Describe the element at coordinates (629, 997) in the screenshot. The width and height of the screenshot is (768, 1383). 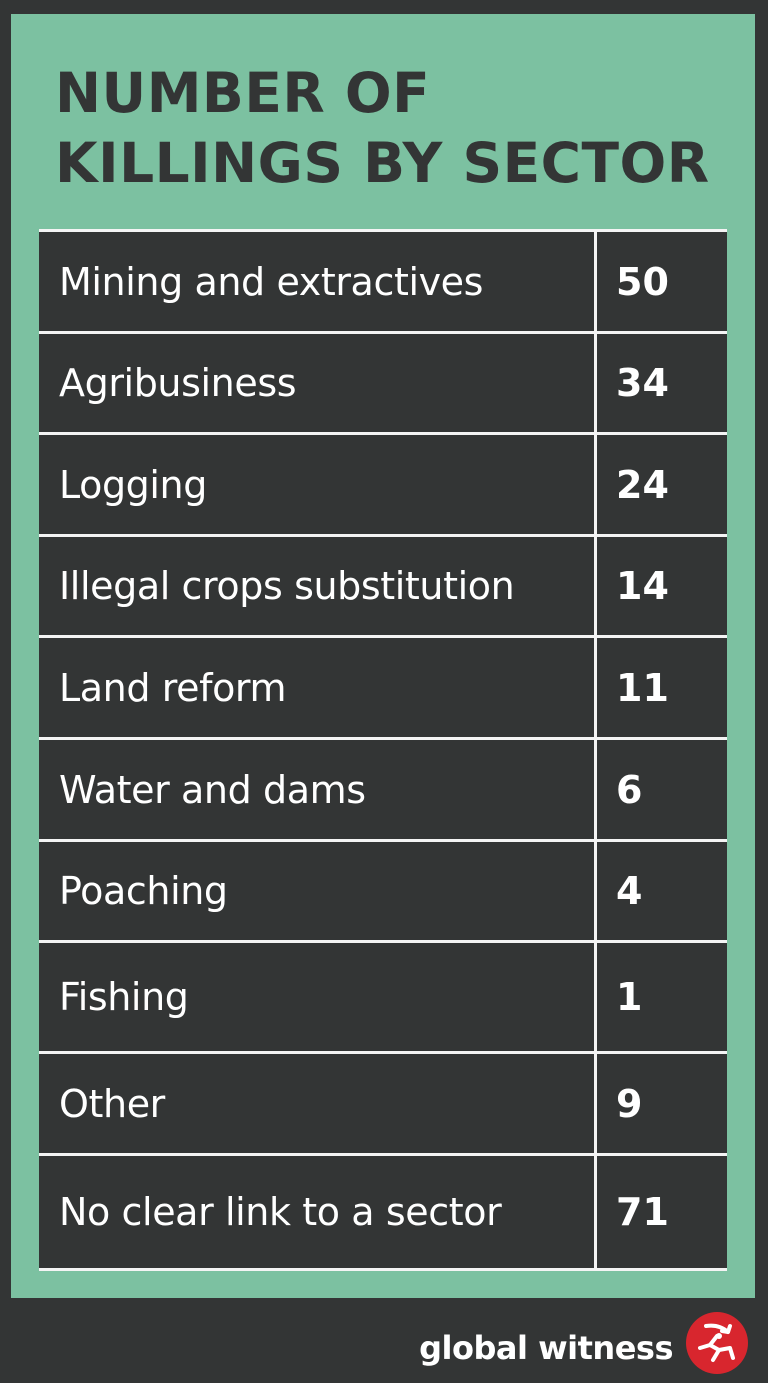
I see `killings-count: 1` at that location.